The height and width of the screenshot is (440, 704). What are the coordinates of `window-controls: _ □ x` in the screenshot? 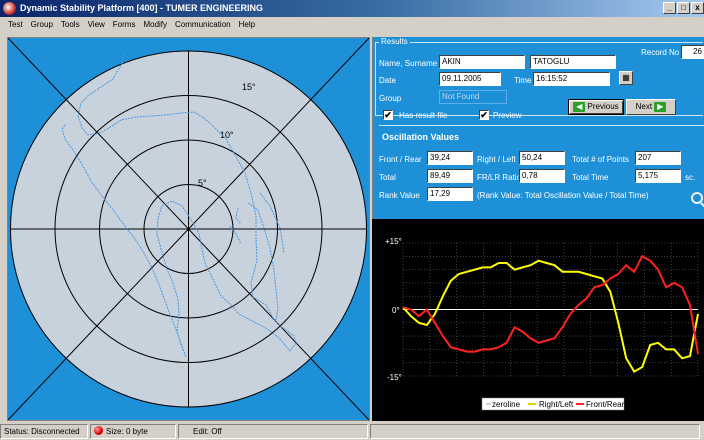 It's located at (683, 8).